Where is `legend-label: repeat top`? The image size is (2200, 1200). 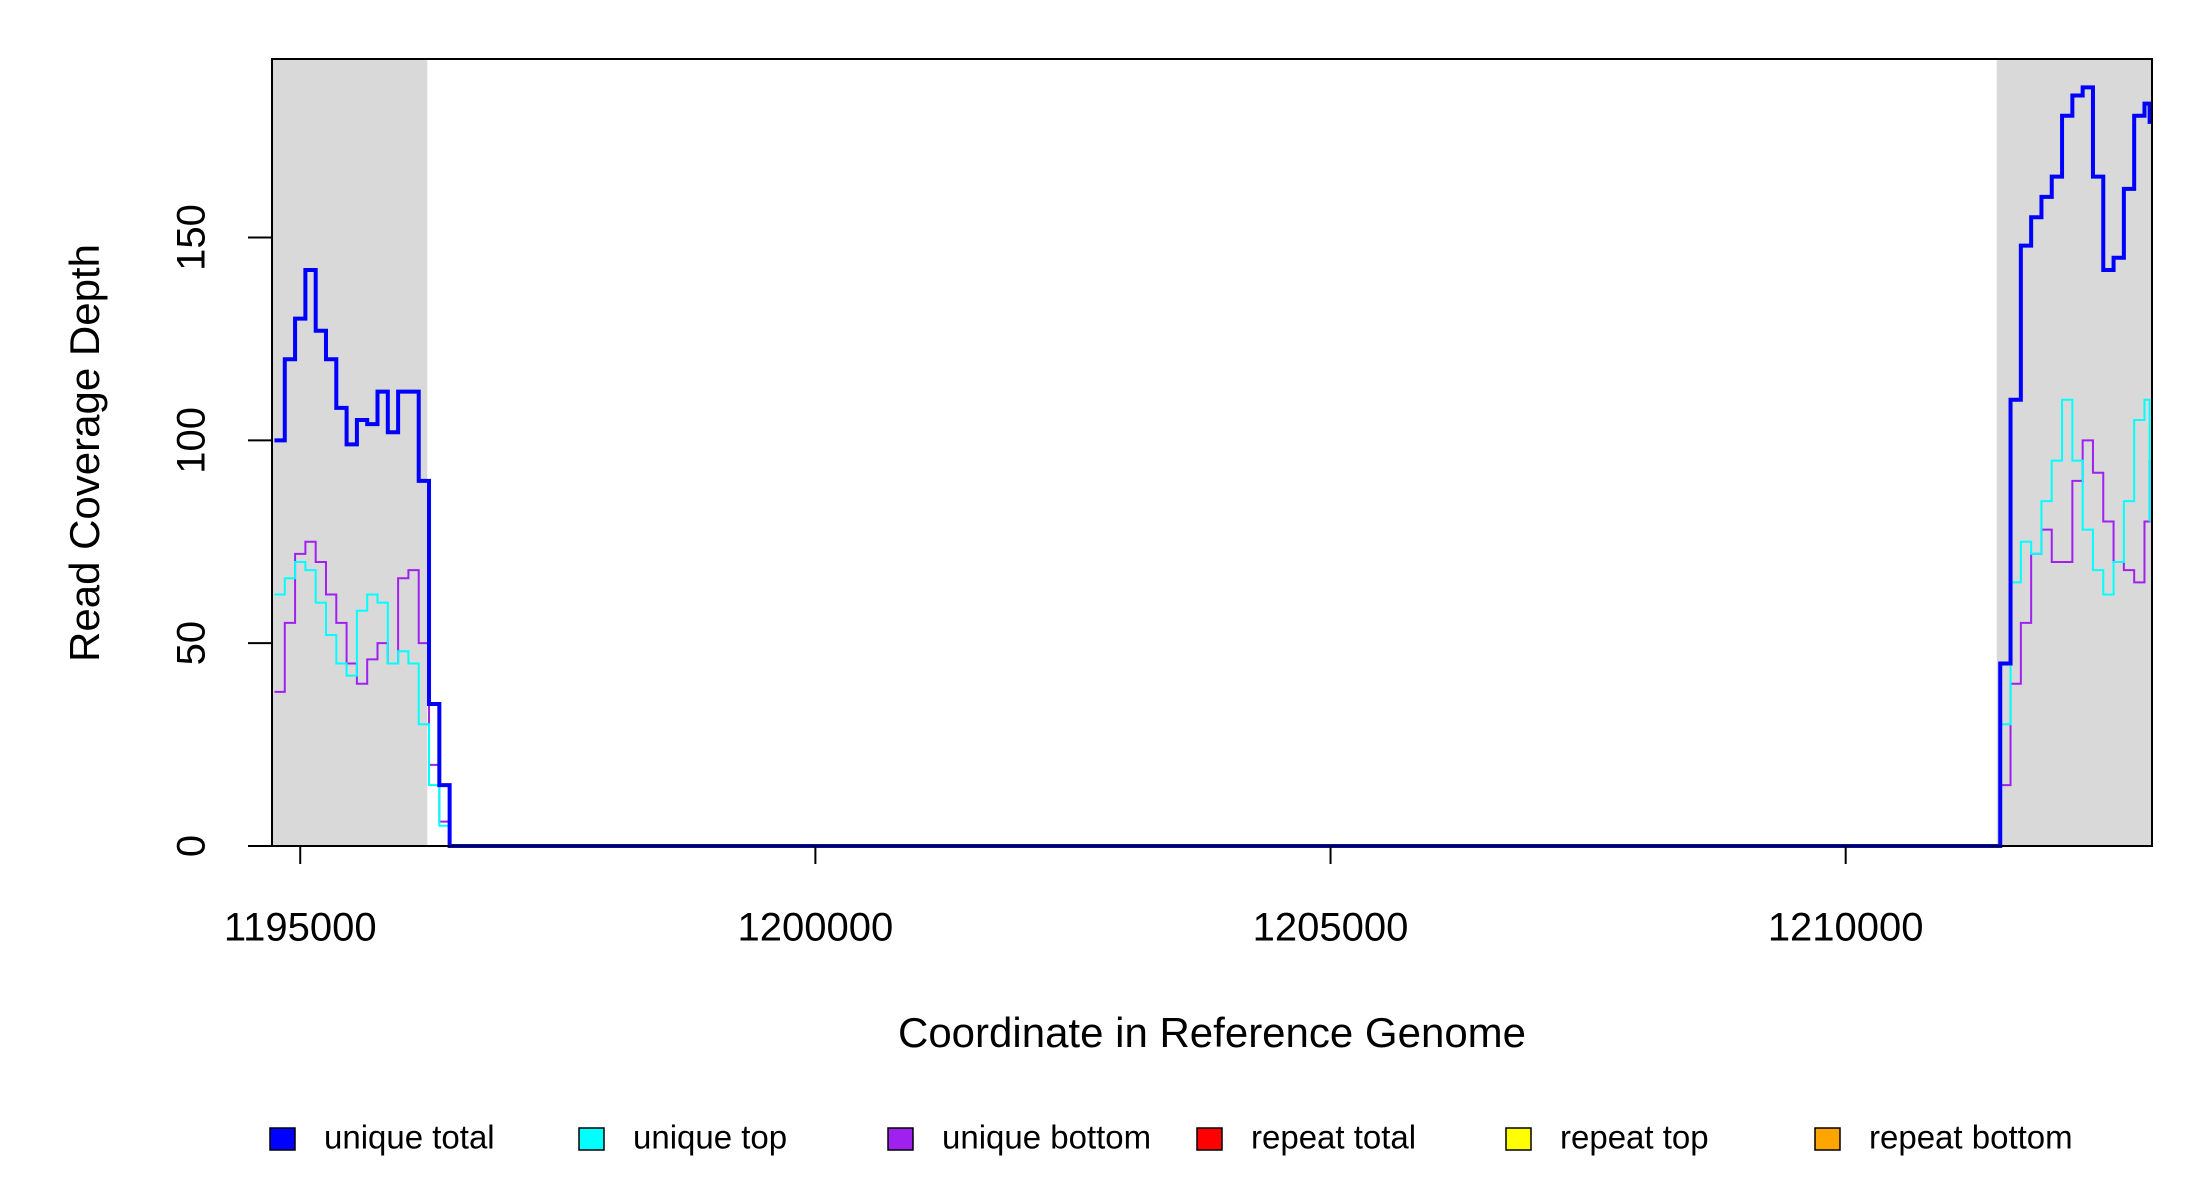 legend-label: repeat top is located at coordinates (1634, 1137).